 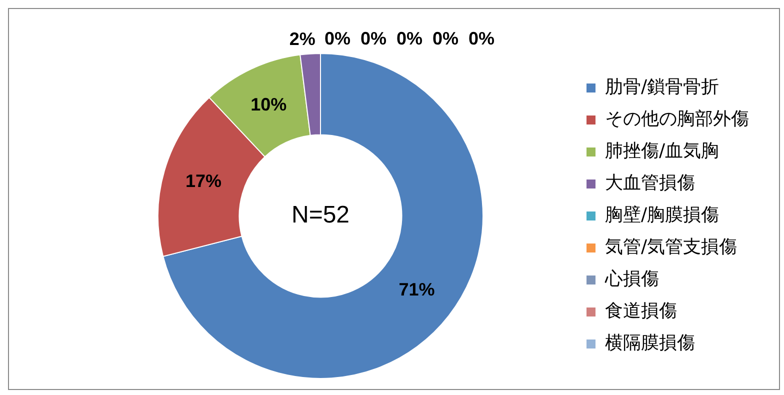 What do you see at coordinates (650, 343) in the screenshot?
I see `legend-label: 横隔膜損傷` at bounding box center [650, 343].